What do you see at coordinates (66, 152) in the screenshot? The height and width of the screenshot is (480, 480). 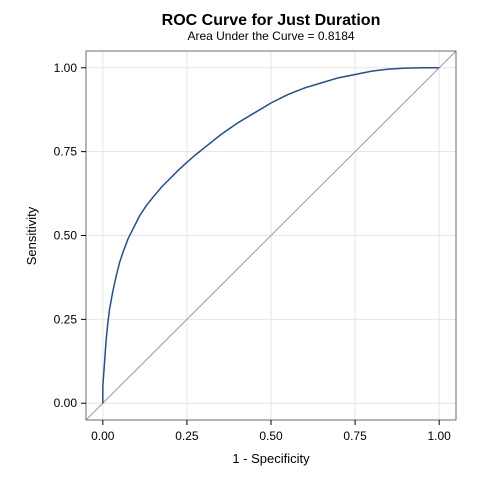 I see `y-tick-label: 0.75` at bounding box center [66, 152].